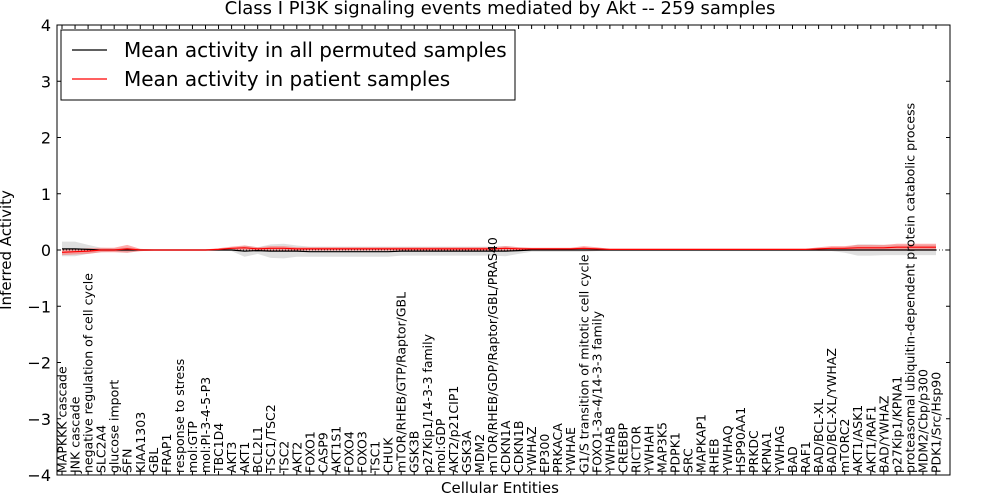 Image resolution: width=1000 pixels, height=500 pixels. Describe the element at coordinates (740, 440) in the screenshot. I see `x-tick-label: HSP90AA1` at that location.